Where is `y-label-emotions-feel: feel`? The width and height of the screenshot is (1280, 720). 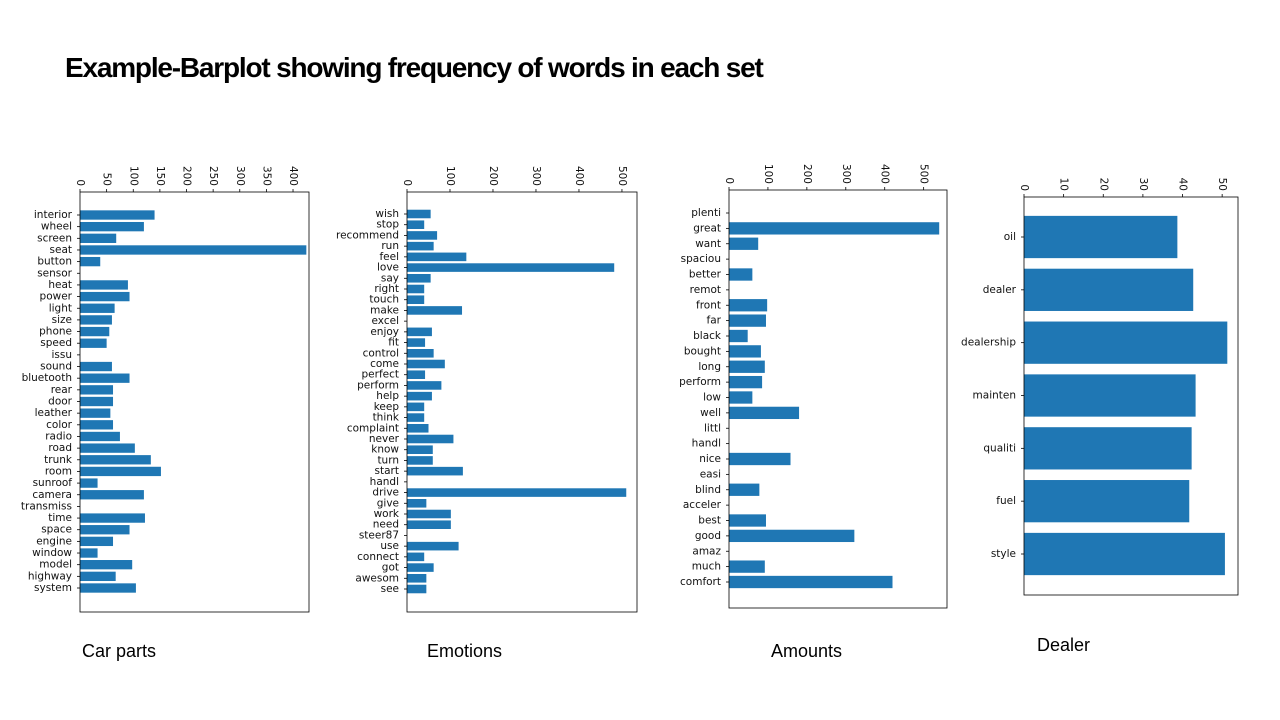
y-label-emotions-feel: feel is located at coordinates (389, 257).